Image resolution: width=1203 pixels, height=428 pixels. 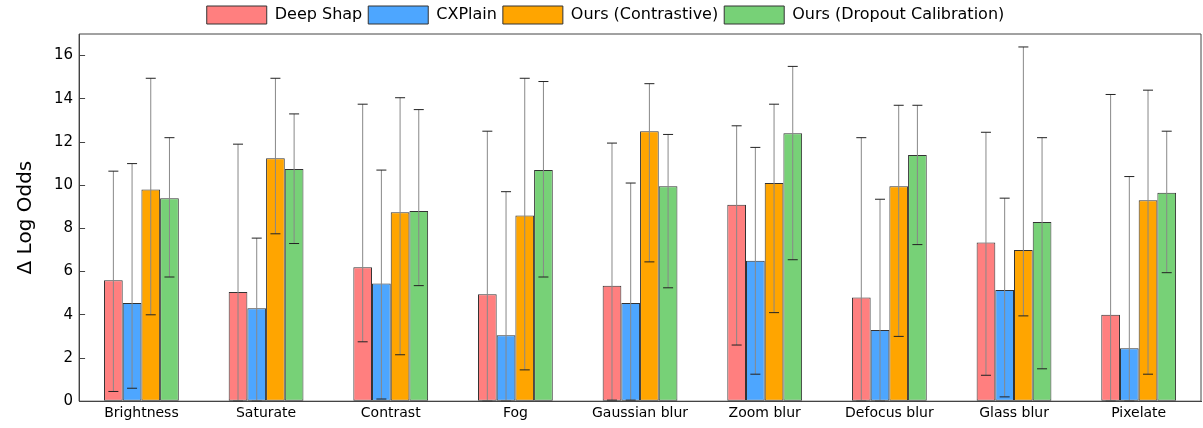 What do you see at coordinates (68, 270) in the screenshot?
I see `y-tick-label: 6` at bounding box center [68, 270].